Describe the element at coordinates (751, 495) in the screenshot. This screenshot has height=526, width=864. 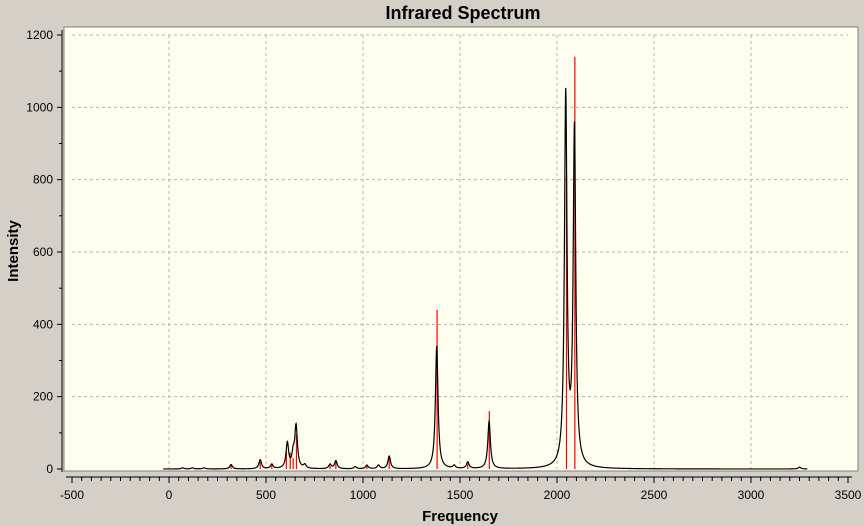
I see `x-tick-label: 3000` at that location.